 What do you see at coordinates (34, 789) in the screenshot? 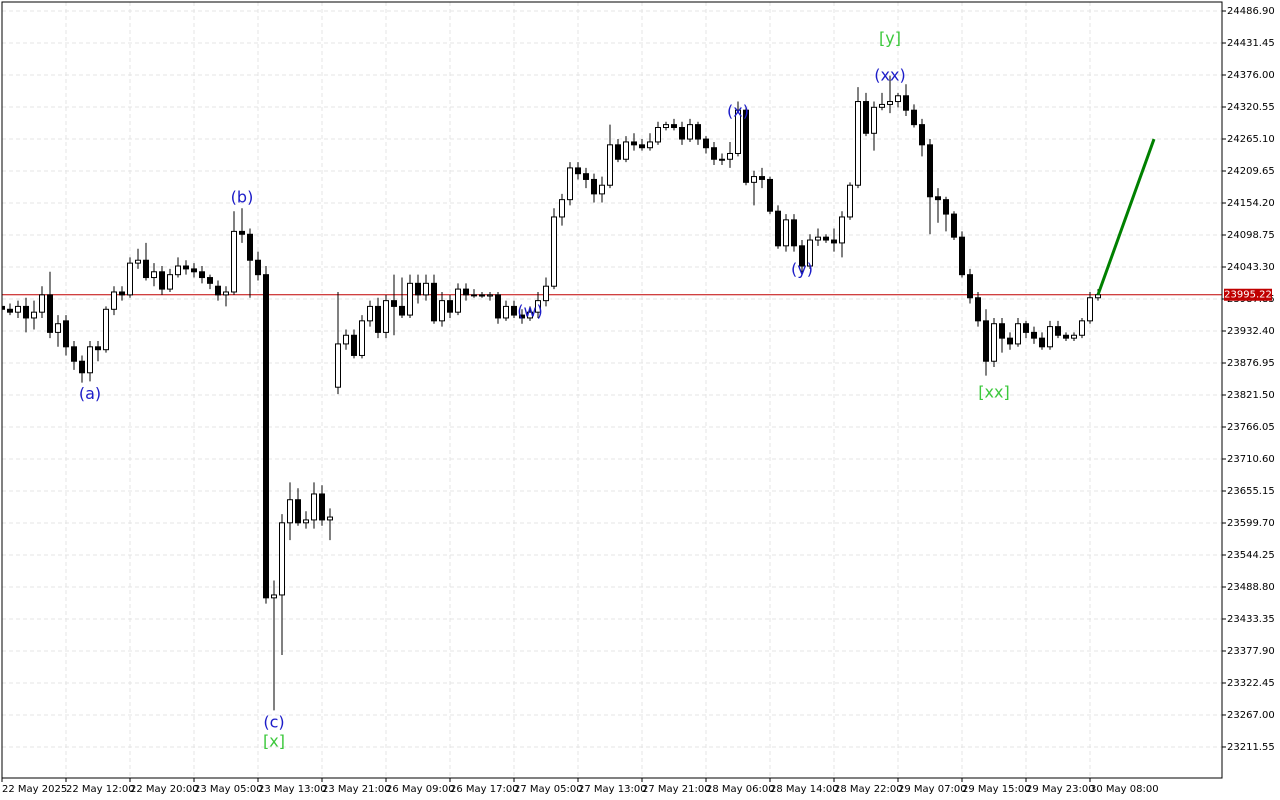
I see `x-tick-label: 22 May 2025` at bounding box center [34, 789].